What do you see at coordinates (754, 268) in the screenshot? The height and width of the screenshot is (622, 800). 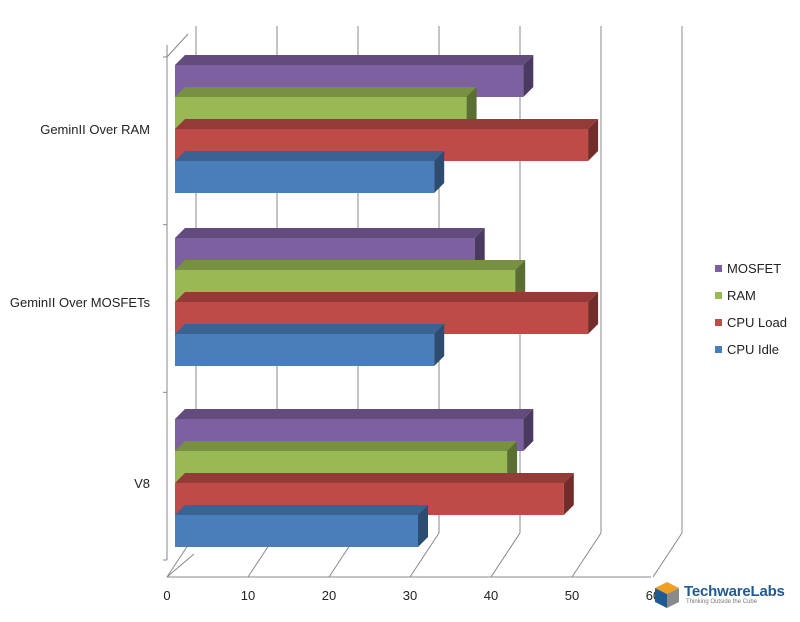 I see `legend-label: MOSFET` at bounding box center [754, 268].